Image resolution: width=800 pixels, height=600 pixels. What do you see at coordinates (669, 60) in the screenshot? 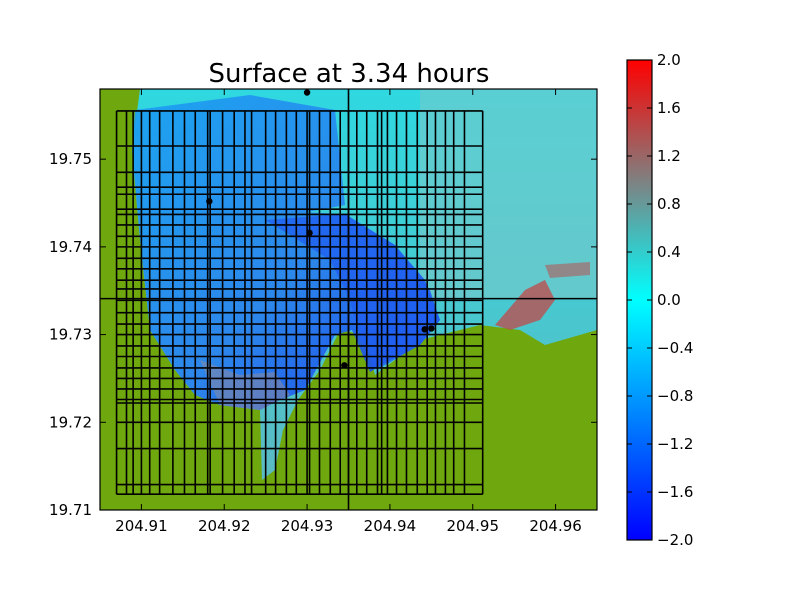
I see `colorbar-tick-label: 2.0` at bounding box center [669, 60].